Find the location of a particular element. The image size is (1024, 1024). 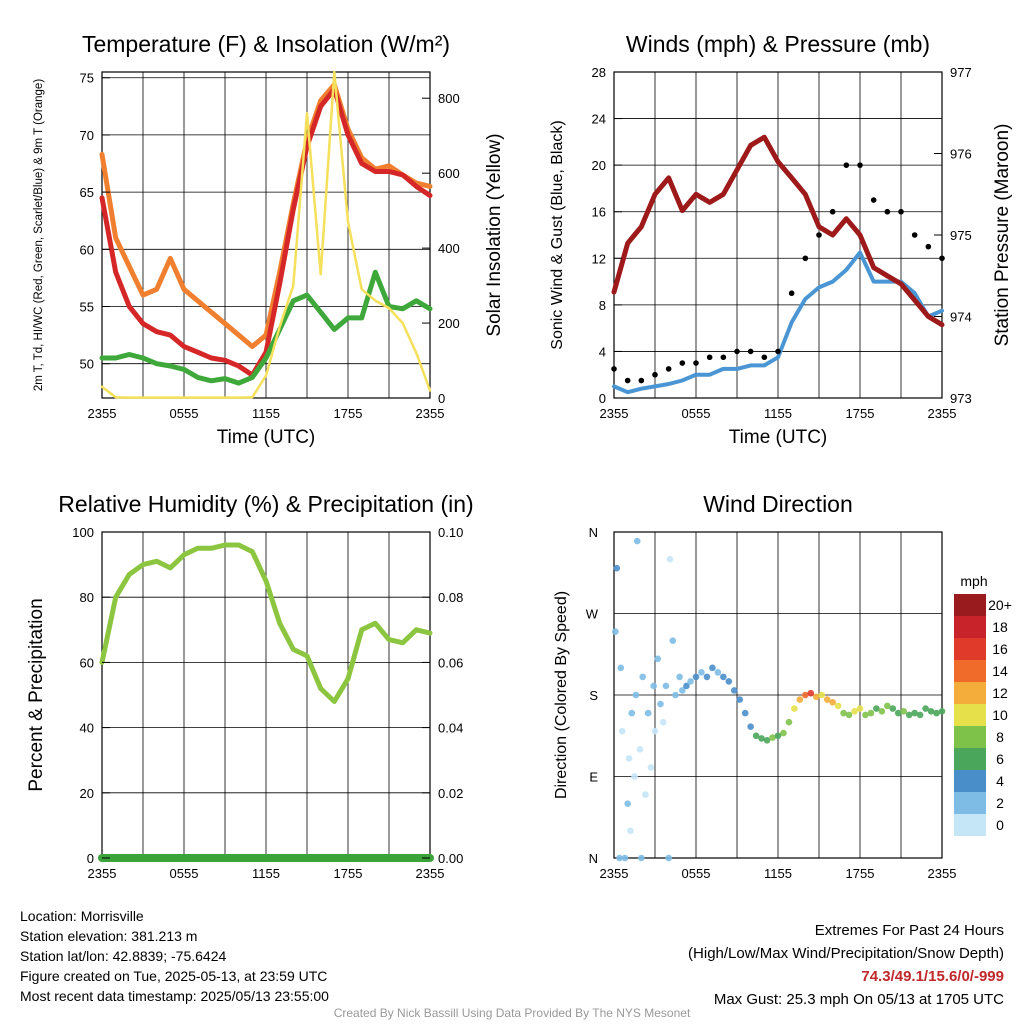

colorbar-label: 16 is located at coordinates (1000, 649).